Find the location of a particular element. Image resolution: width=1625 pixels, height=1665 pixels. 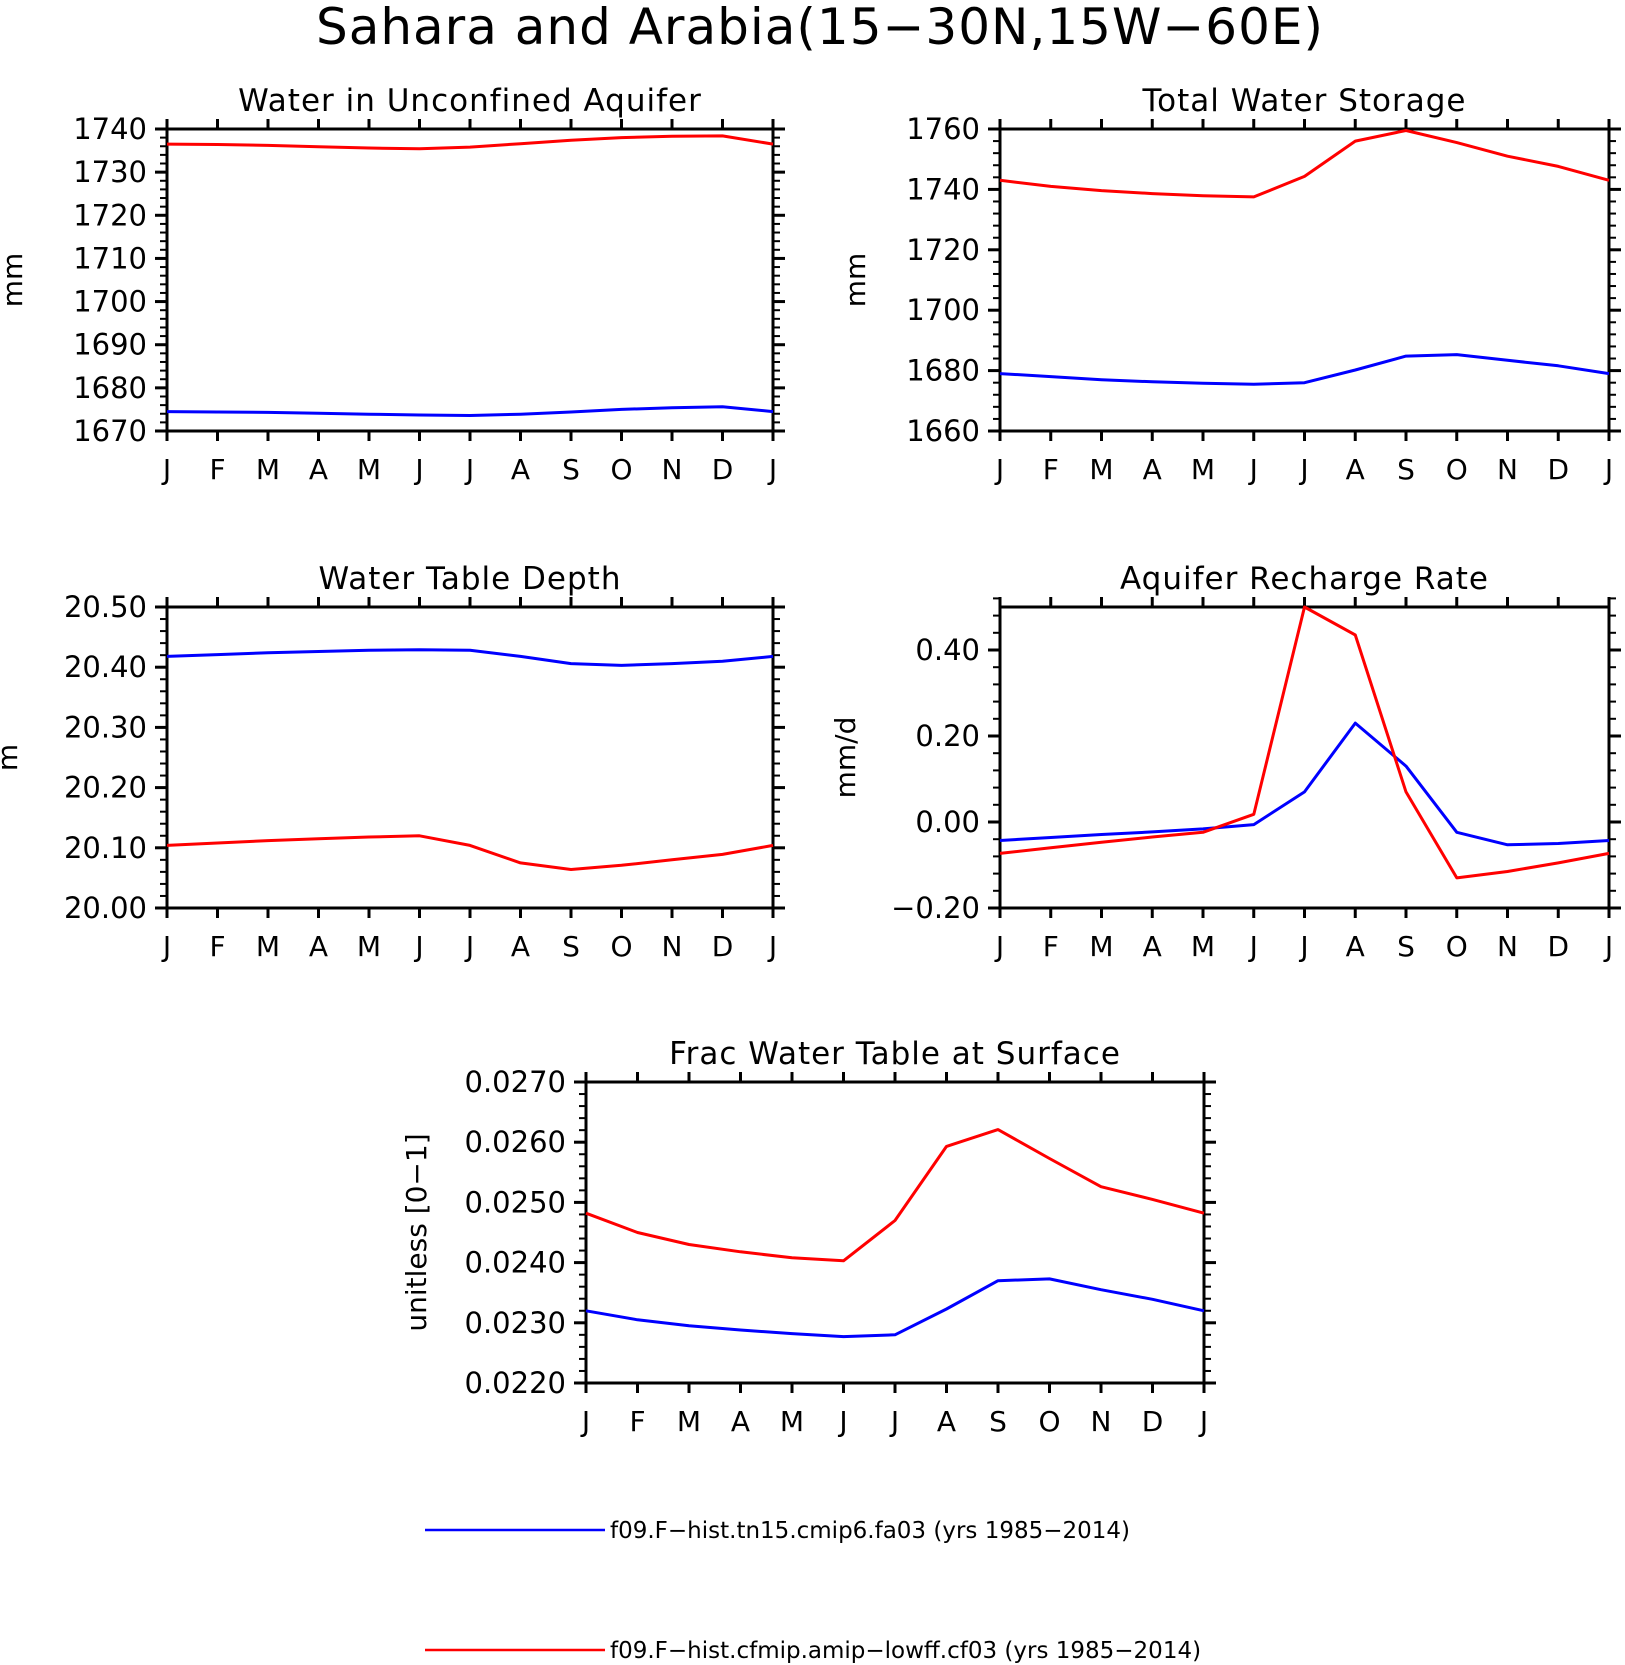

y-axis-label: mm/d is located at coordinates (845, 758).